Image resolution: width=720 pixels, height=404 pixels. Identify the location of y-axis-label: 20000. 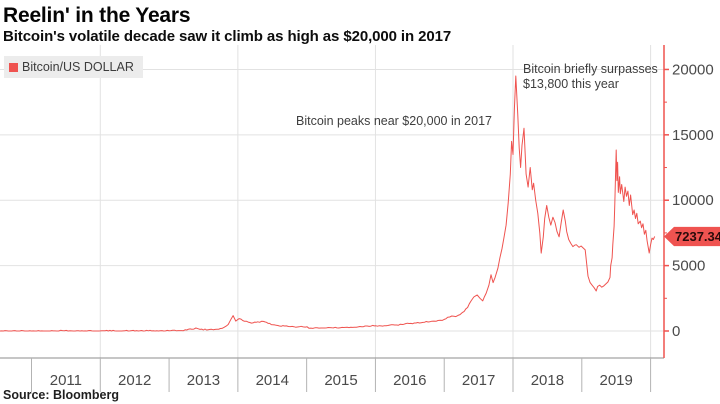
(693, 69).